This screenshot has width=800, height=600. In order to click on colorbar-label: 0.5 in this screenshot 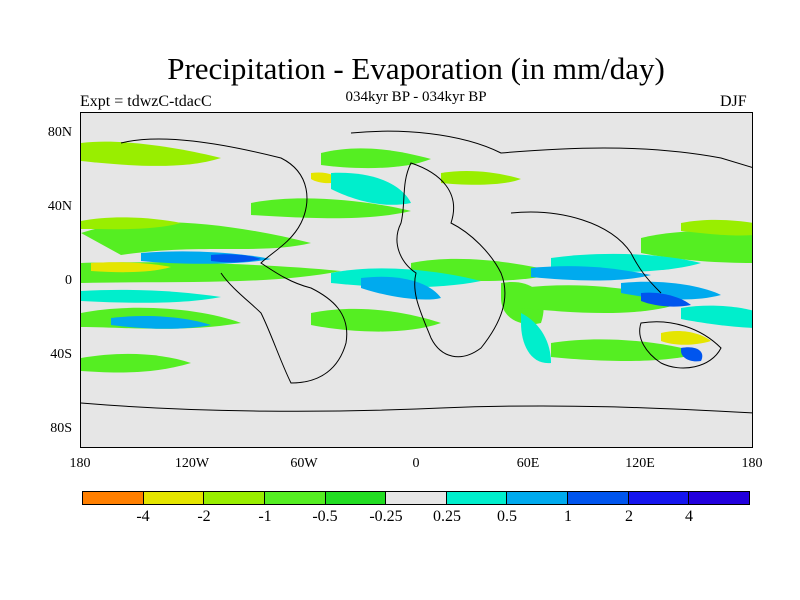, I will do `click(507, 516)`.